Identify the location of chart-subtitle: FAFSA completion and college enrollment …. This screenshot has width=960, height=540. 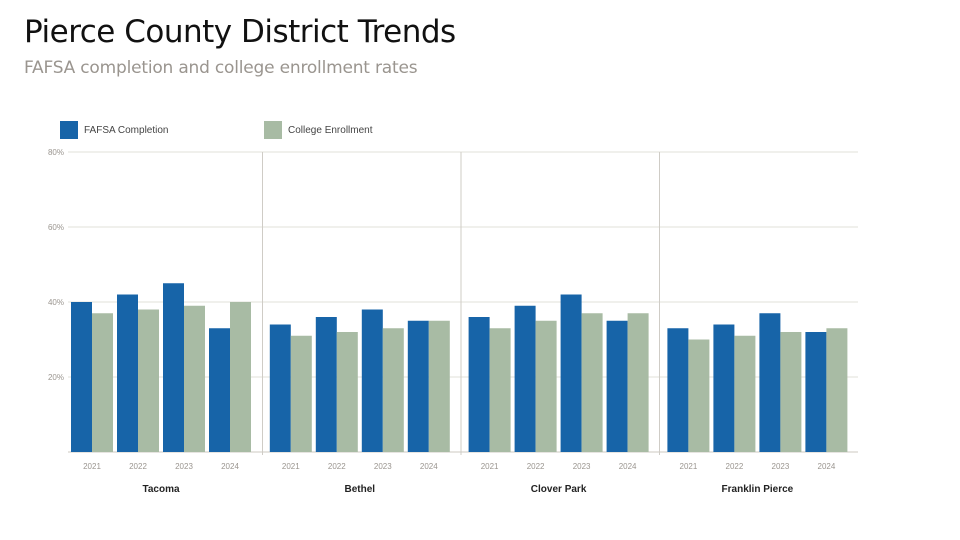
(221, 68).